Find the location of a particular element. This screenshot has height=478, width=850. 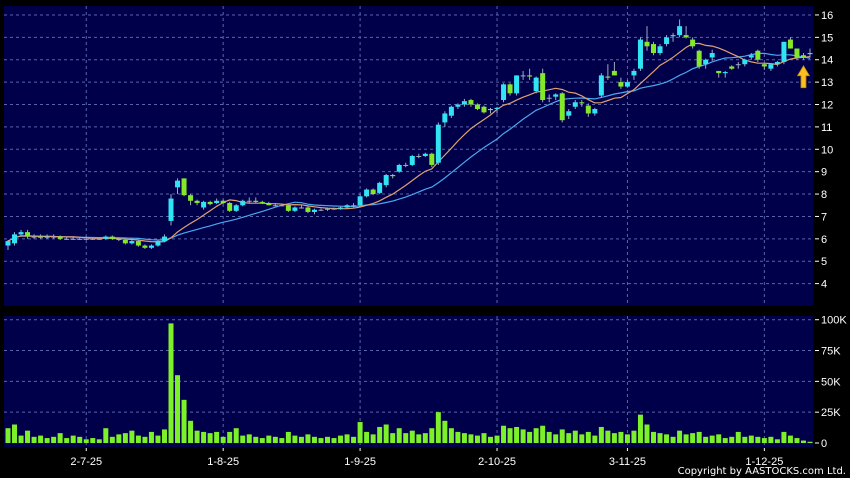

volume-tick-label: 0 is located at coordinates (824, 444).